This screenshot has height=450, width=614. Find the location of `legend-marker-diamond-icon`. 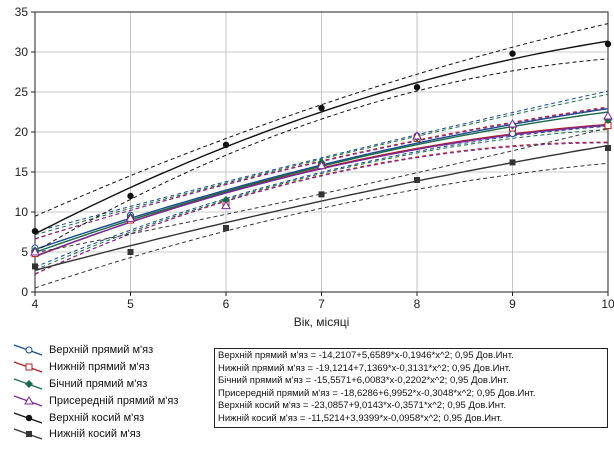

legend-marker-diamond-icon is located at coordinates (28, 384).